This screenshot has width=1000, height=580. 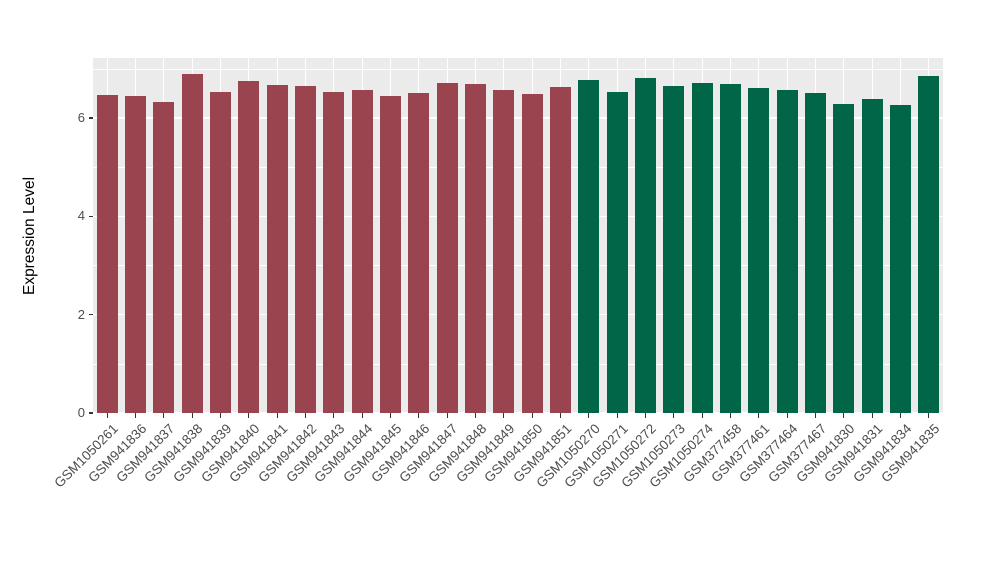 What do you see at coordinates (81, 216) in the screenshot?
I see `y-tick-label: 4` at bounding box center [81, 216].